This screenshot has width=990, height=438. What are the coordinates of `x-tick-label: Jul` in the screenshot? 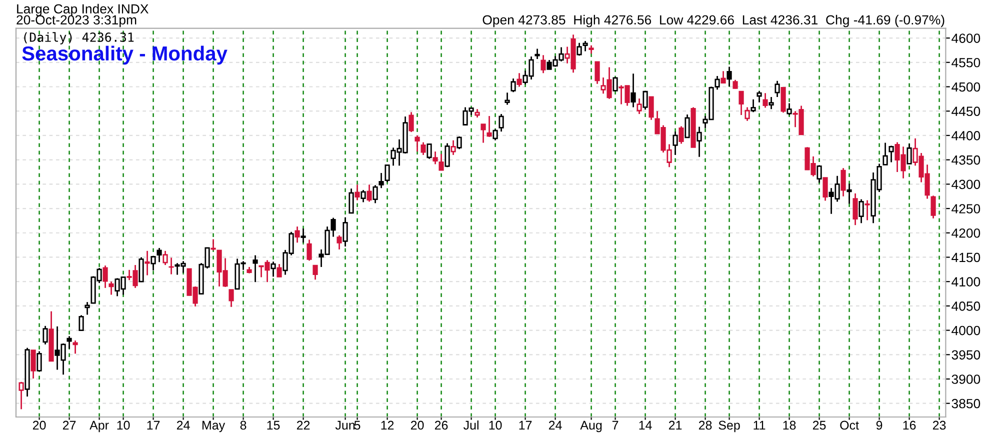 It's located at (470, 425).